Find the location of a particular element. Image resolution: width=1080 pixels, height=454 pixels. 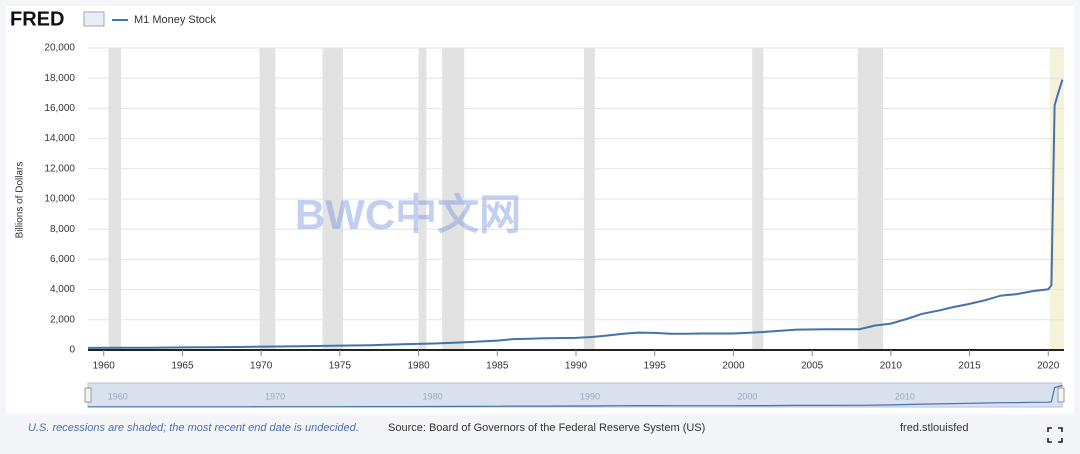

link: fred.stlouisfed is located at coordinates (934, 428).